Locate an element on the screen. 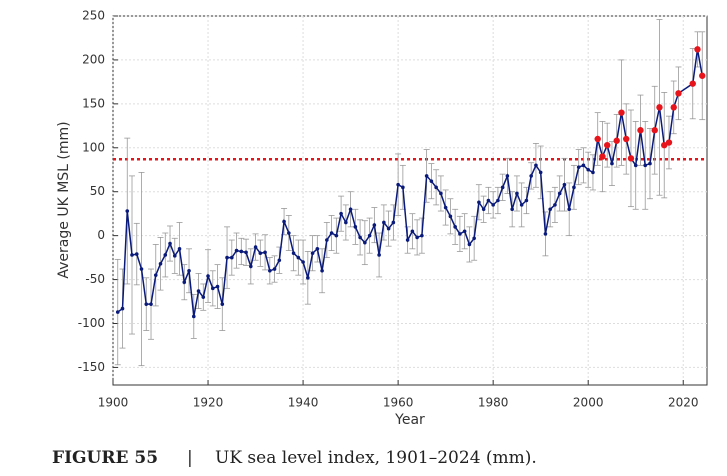  x-tick-label: 2020 is located at coordinates (683, 403).